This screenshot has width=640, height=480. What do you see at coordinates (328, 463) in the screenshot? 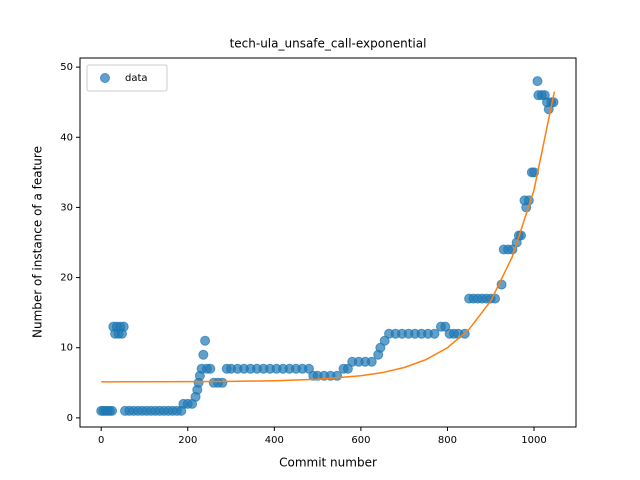
I see `x-axis-label: Commit number` at bounding box center [328, 463].